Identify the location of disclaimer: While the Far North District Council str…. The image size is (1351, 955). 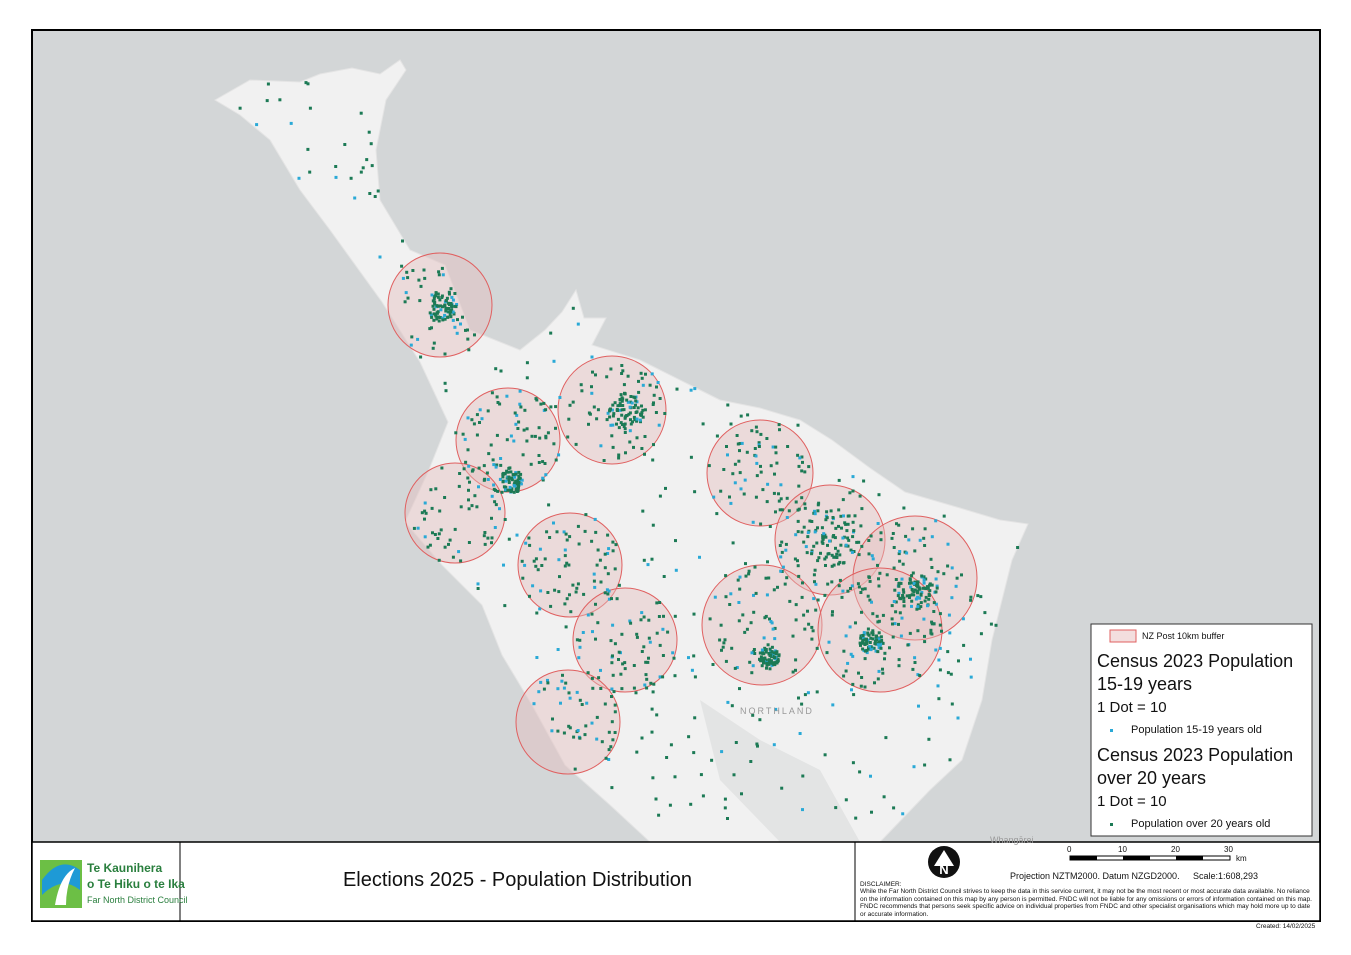
(1086, 903).